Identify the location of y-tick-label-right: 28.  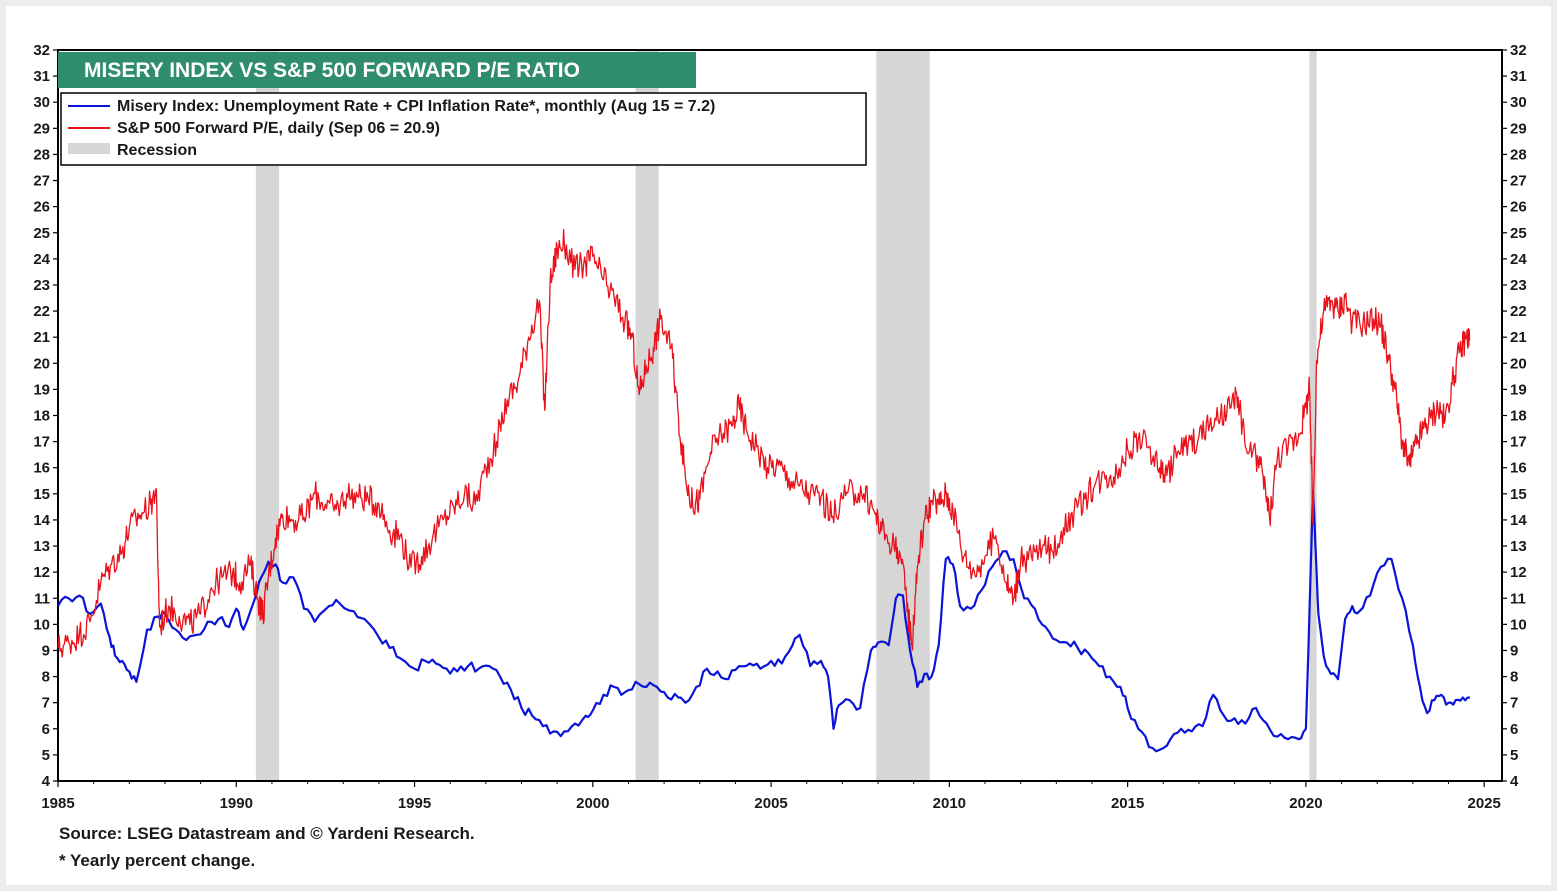
(1518, 154).